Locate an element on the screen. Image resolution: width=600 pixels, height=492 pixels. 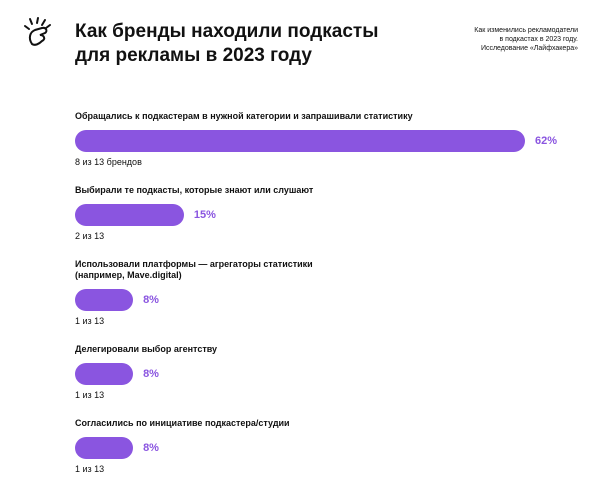
logo-icon is located at coordinates (37, 31).